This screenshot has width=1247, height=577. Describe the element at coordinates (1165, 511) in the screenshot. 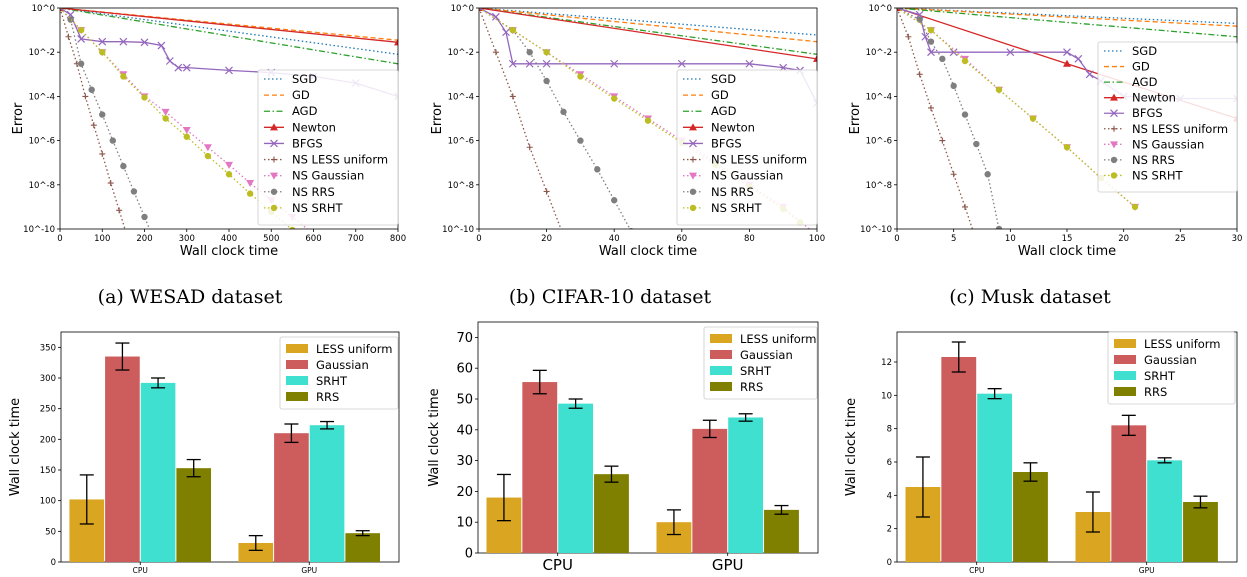

I see `bar-srht-gpu` at that location.